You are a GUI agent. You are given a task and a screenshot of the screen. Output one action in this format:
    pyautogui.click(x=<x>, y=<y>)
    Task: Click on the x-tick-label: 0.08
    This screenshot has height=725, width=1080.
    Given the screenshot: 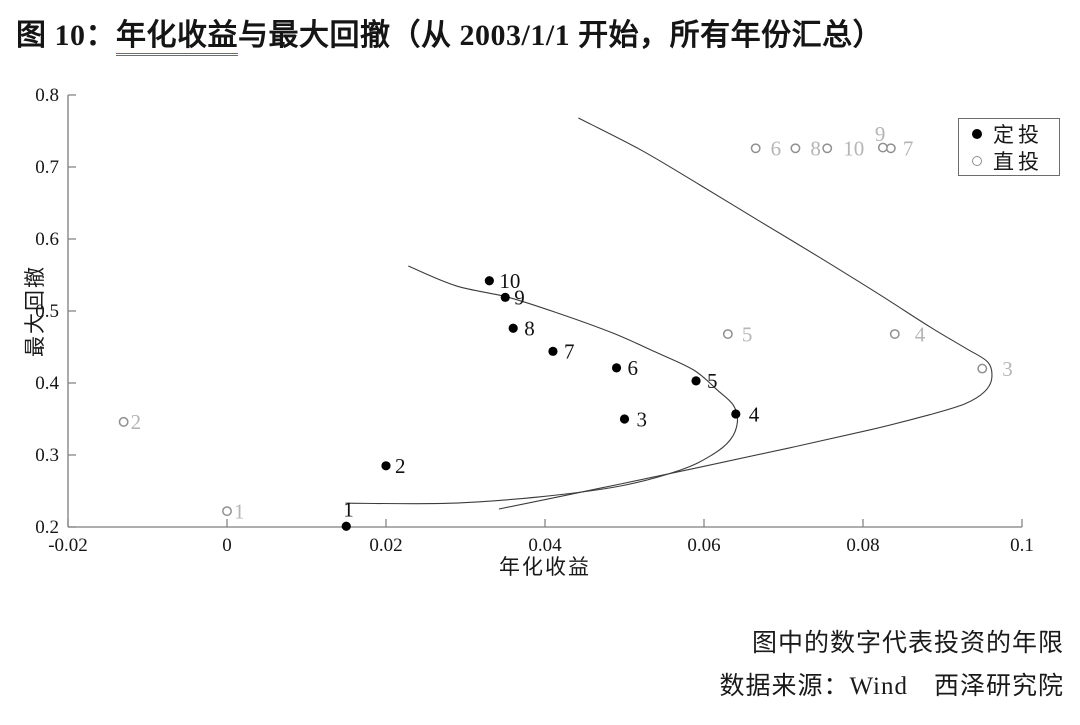 What is the action you would take?
    pyautogui.click(x=862, y=545)
    